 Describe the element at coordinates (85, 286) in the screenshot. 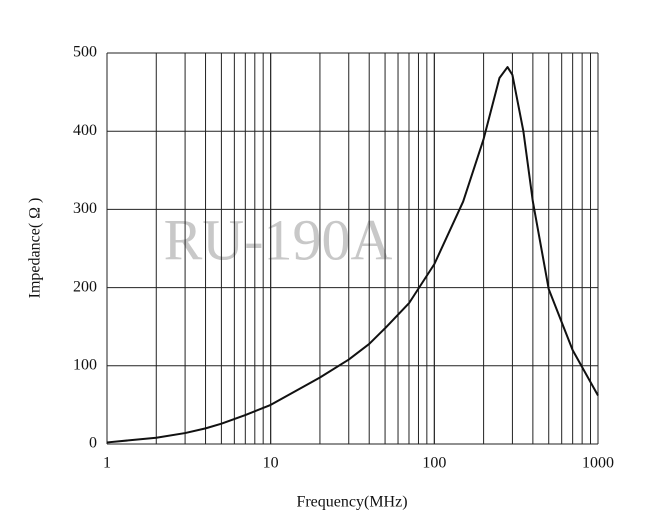

I see `y-tick-label: 200` at that location.